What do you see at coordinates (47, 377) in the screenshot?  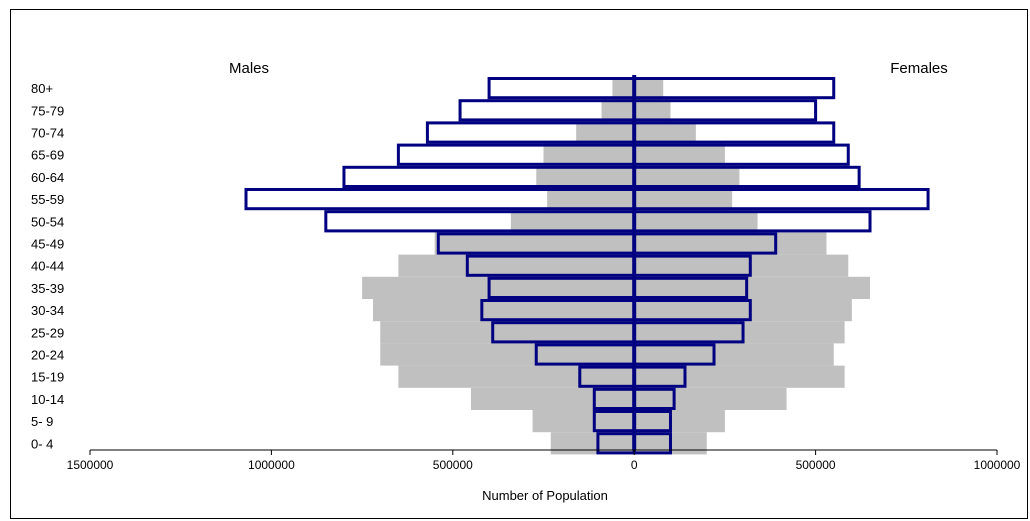 I see `category-label: 15-19` at bounding box center [47, 377].